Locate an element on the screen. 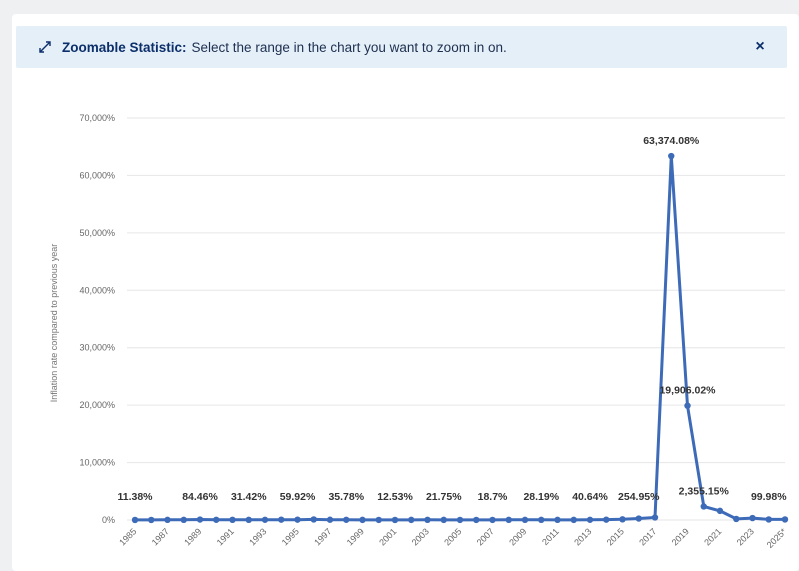 The width and height of the screenshot is (799, 571). zoom-arrows-icon is located at coordinates (45, 47).